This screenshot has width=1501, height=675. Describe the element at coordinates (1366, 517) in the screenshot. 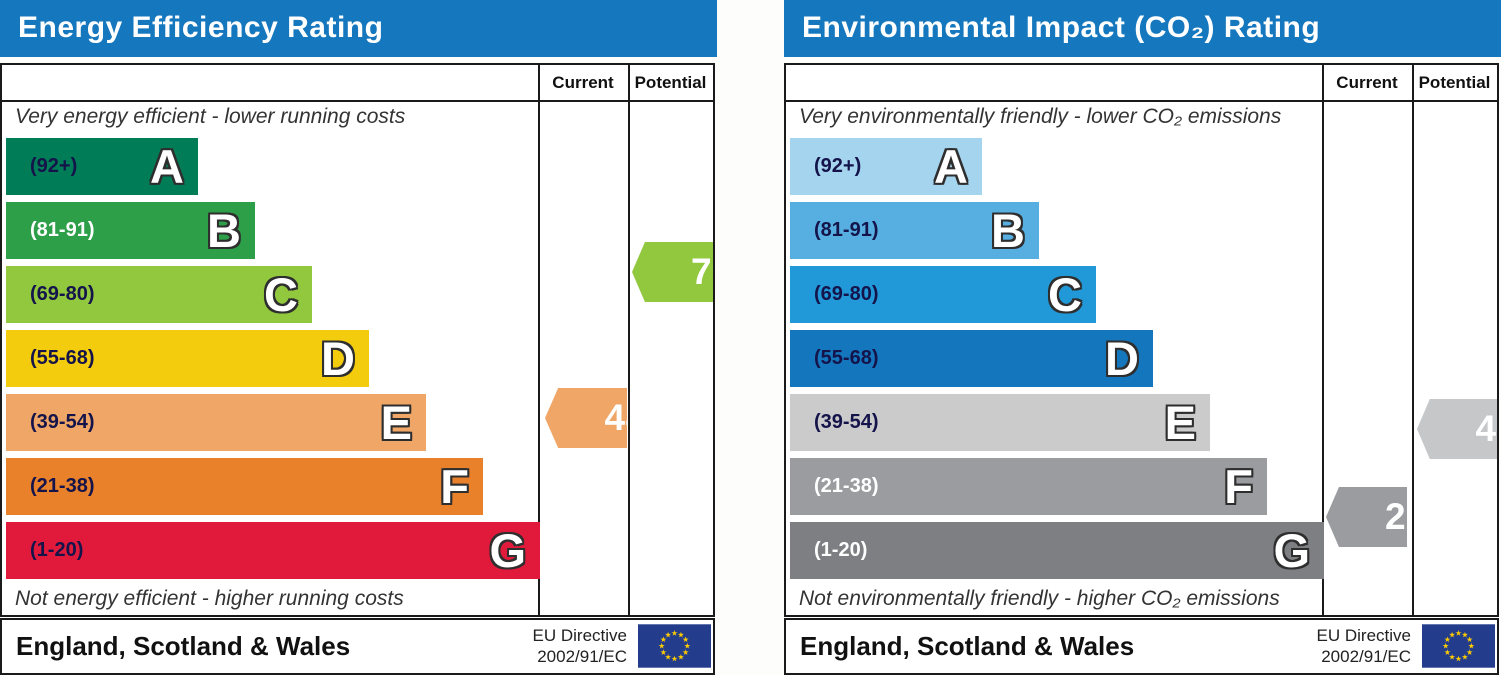

I see `current-rating-arrow: 21` at that location.